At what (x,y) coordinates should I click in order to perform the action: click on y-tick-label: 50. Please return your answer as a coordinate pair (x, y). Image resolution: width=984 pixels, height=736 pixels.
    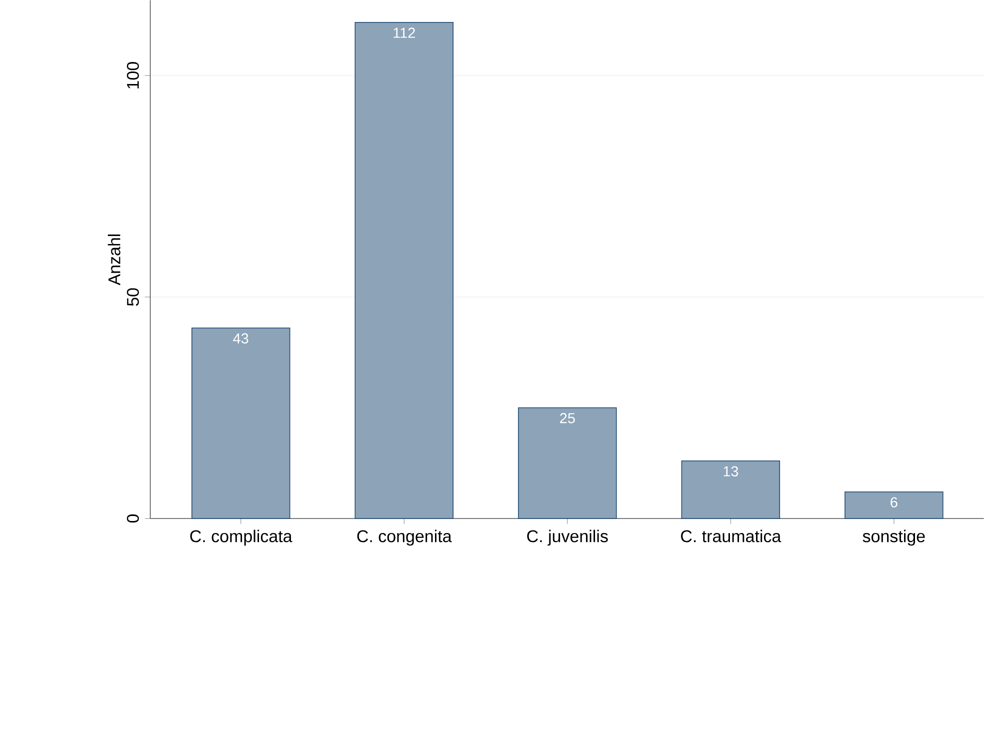
    Looking at the image, I should click on (132, 297).